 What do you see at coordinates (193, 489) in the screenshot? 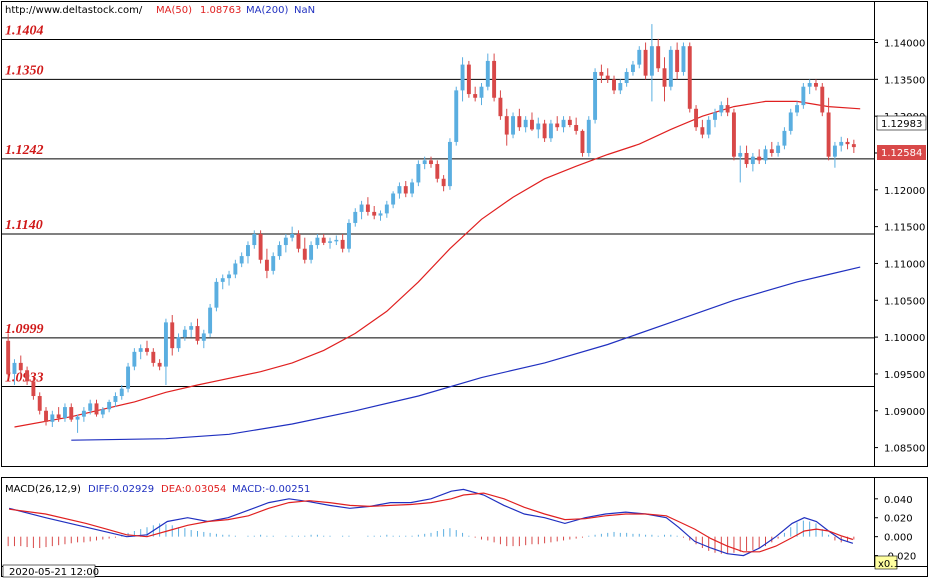
I see `macd-dea: DEA:0.03054` at bounding box center [193, 489].